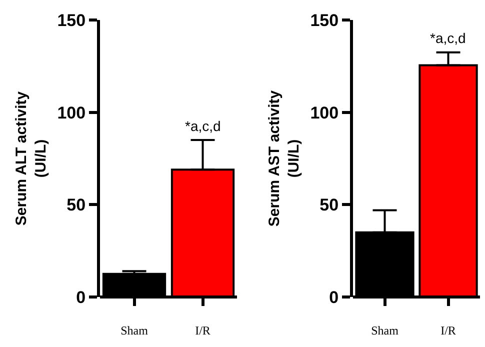 Image resolution: width=485 pixels, height=347 pixels. What do you see at coordinates (31, 158) in the screenshot?
I see `y-axis-title: Serum ALT activity (UI/L)` at bounding box center [31, 158].